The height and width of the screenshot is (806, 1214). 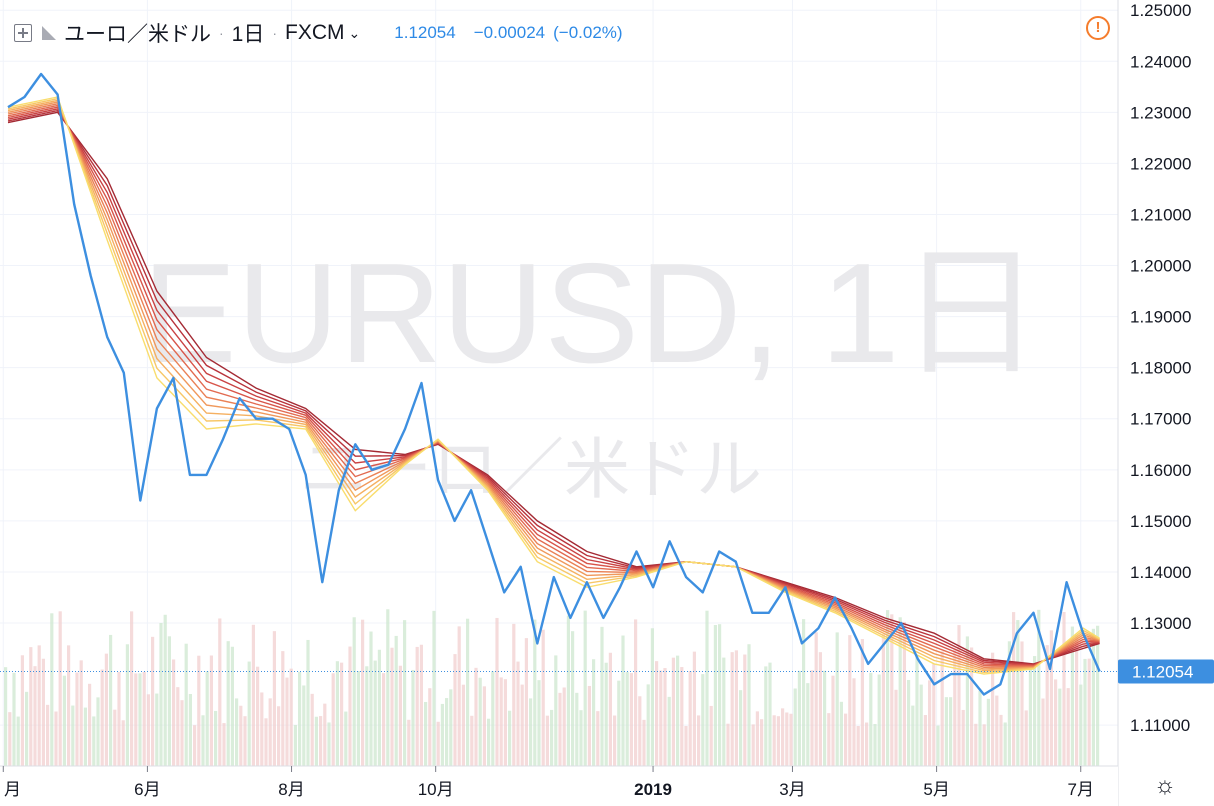 What do you see at coordinates (936, 789) in the screenshot?
I see `x-tick-label: 5月` at bounding box center [936, 789].